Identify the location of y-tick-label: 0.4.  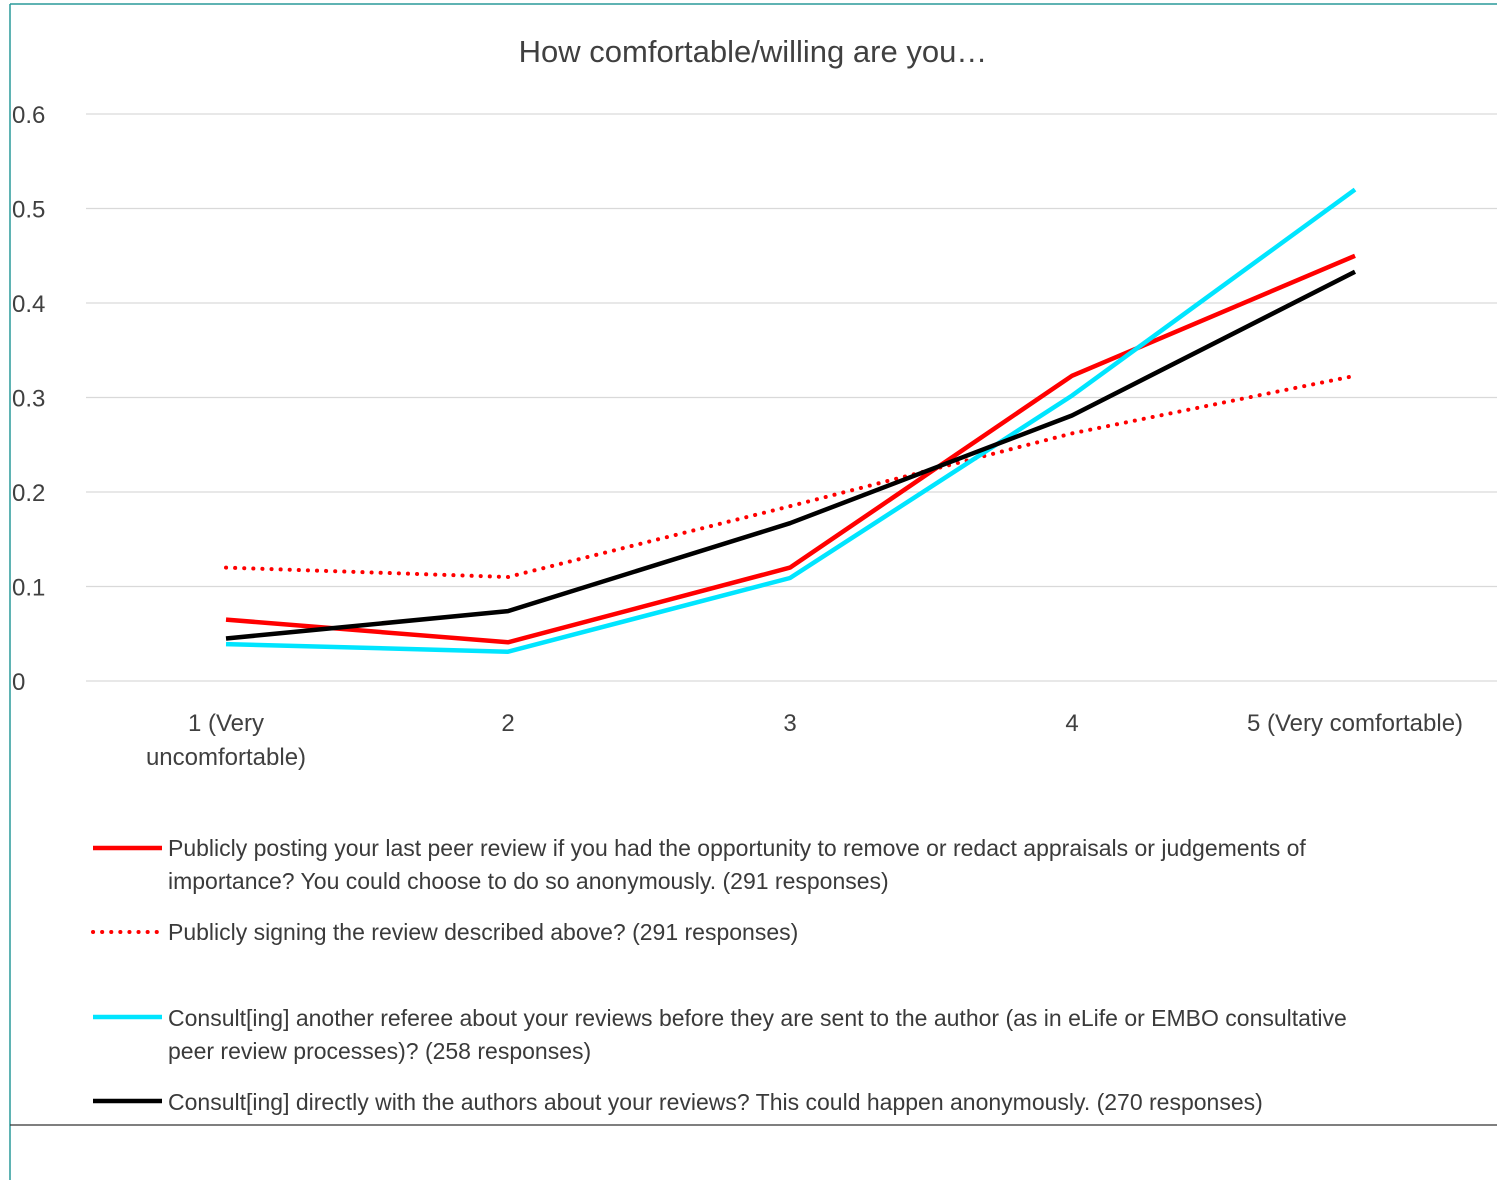
(28, 304).